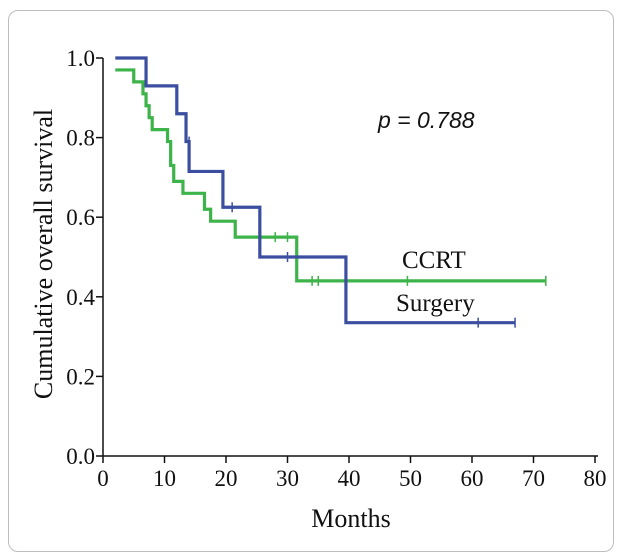  What do you see at coordinates (43, 254) in the screenshot?
I see `y-axis-title: Cumulative overall survival` at bounding box center [43, 254].